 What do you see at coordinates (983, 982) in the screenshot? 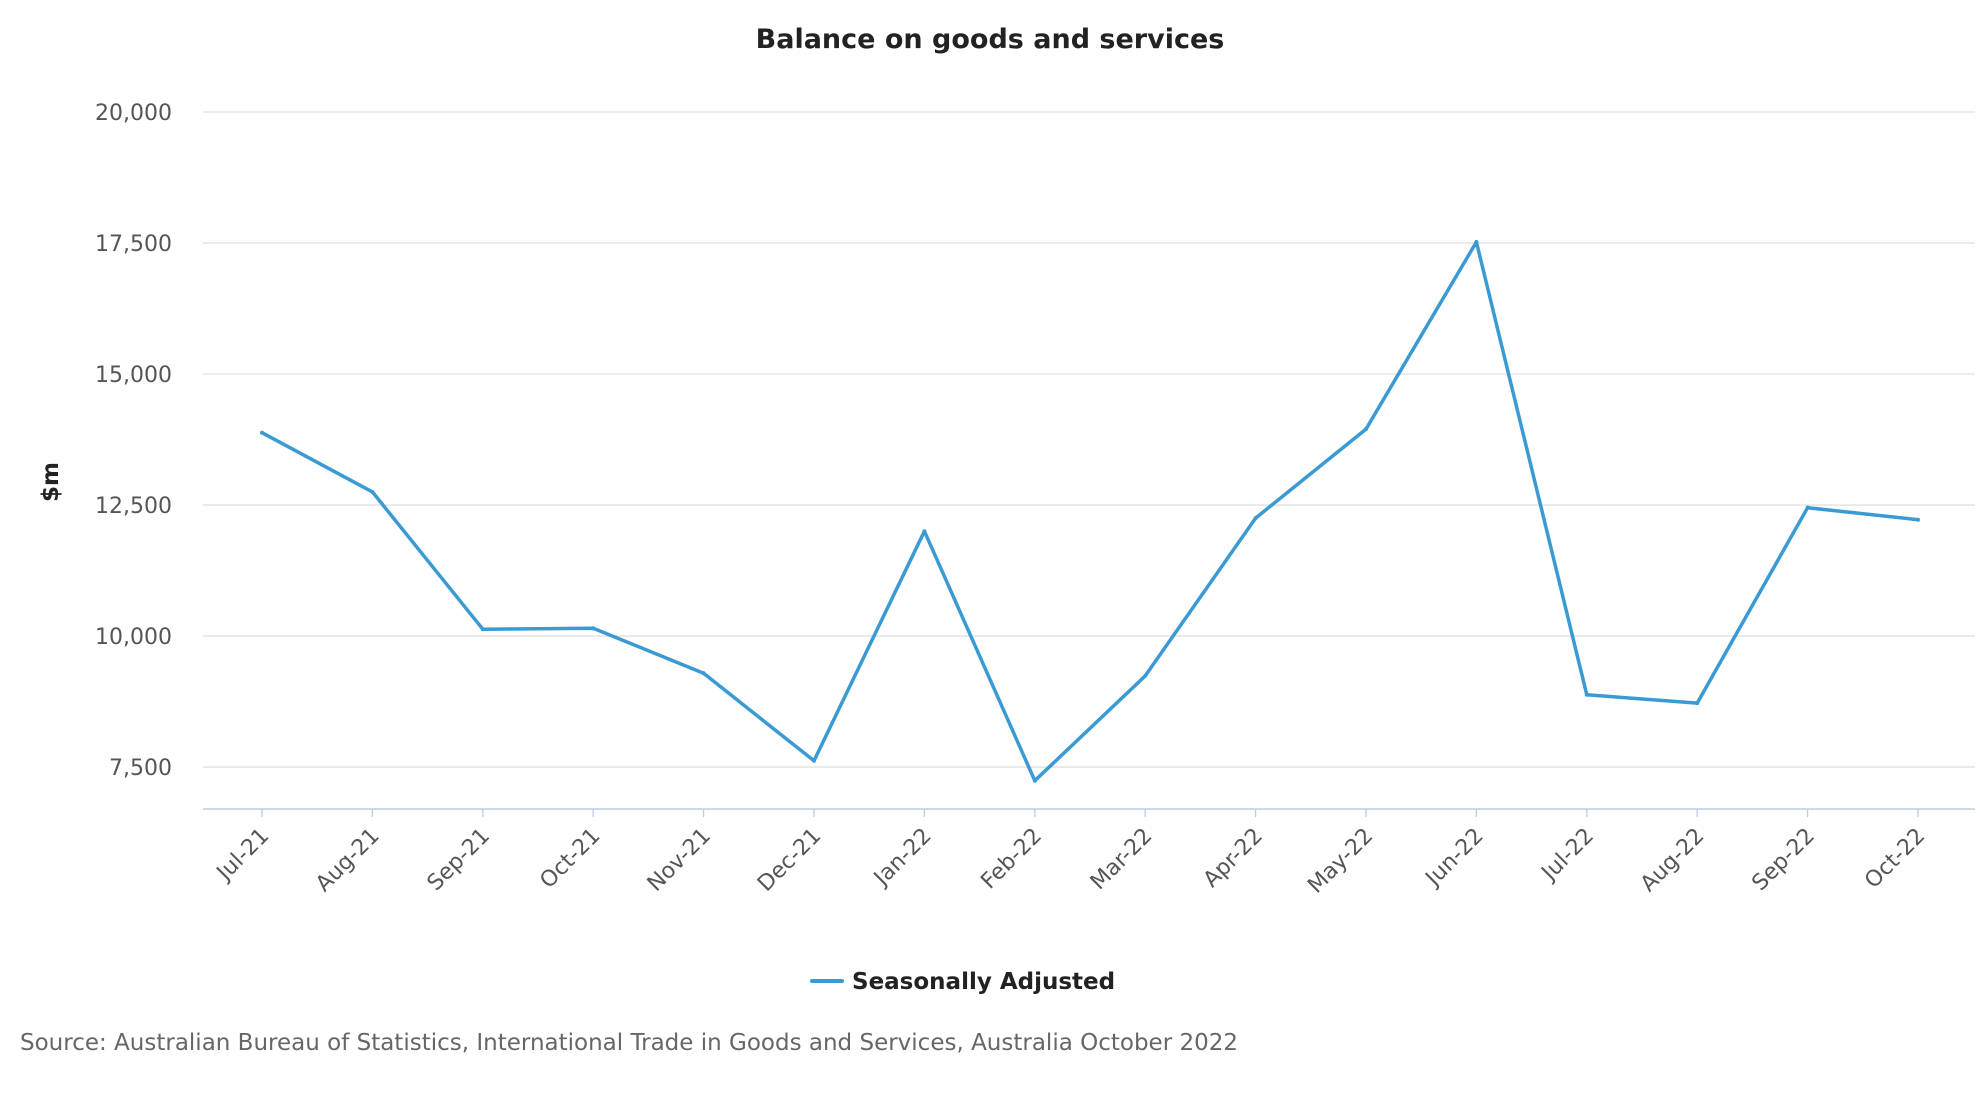
I see `legend-label-seasonally-adjusted: Seasonally Adjusted` at bounding box center [983, 982].